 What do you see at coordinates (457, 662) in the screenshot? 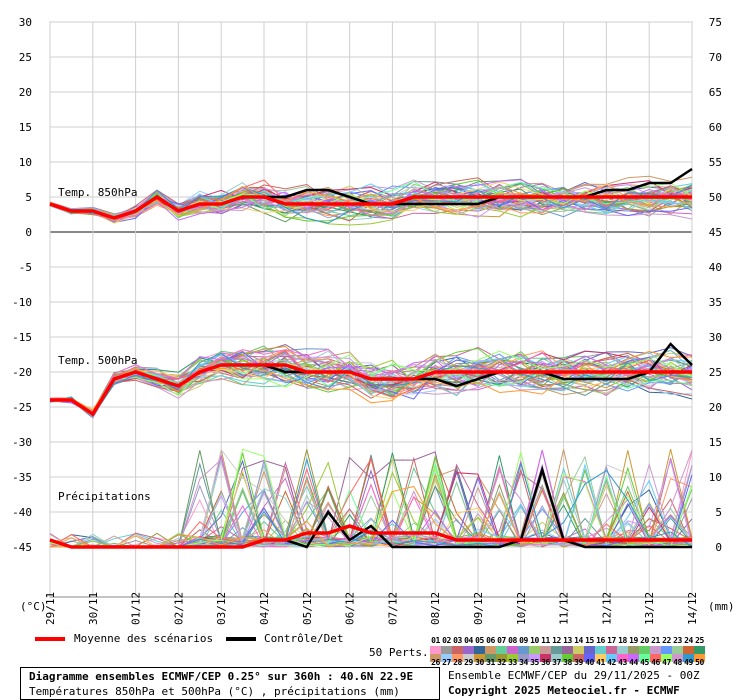
I see `member-number: 28` at bounding box center [457, 662].